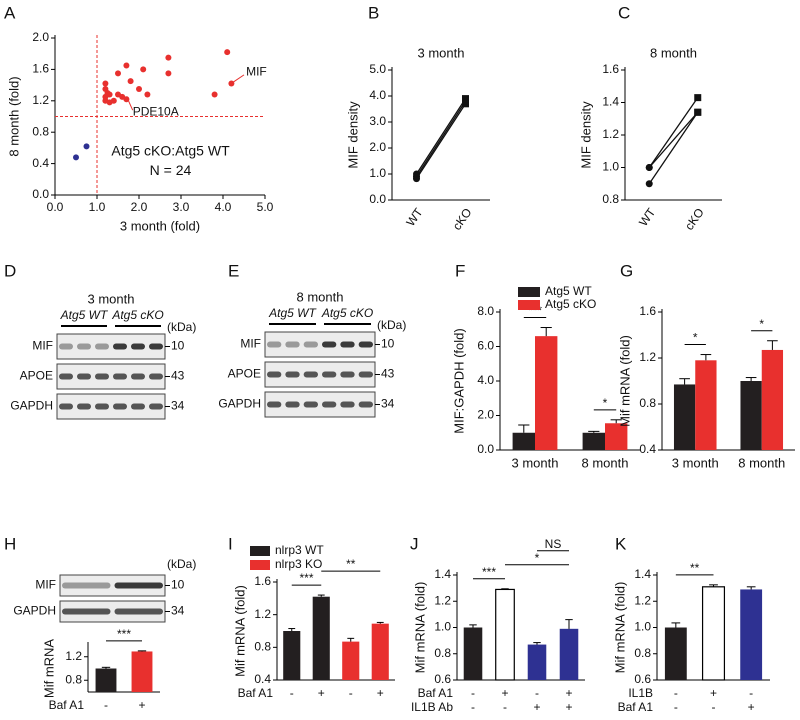 Image resolution: width=800 pixels, height=720 pixels. What do you see at coordinates (485, 415) in the screenshot?
I see `y-tick-label: 2.0` at bounding box center [485, 415].